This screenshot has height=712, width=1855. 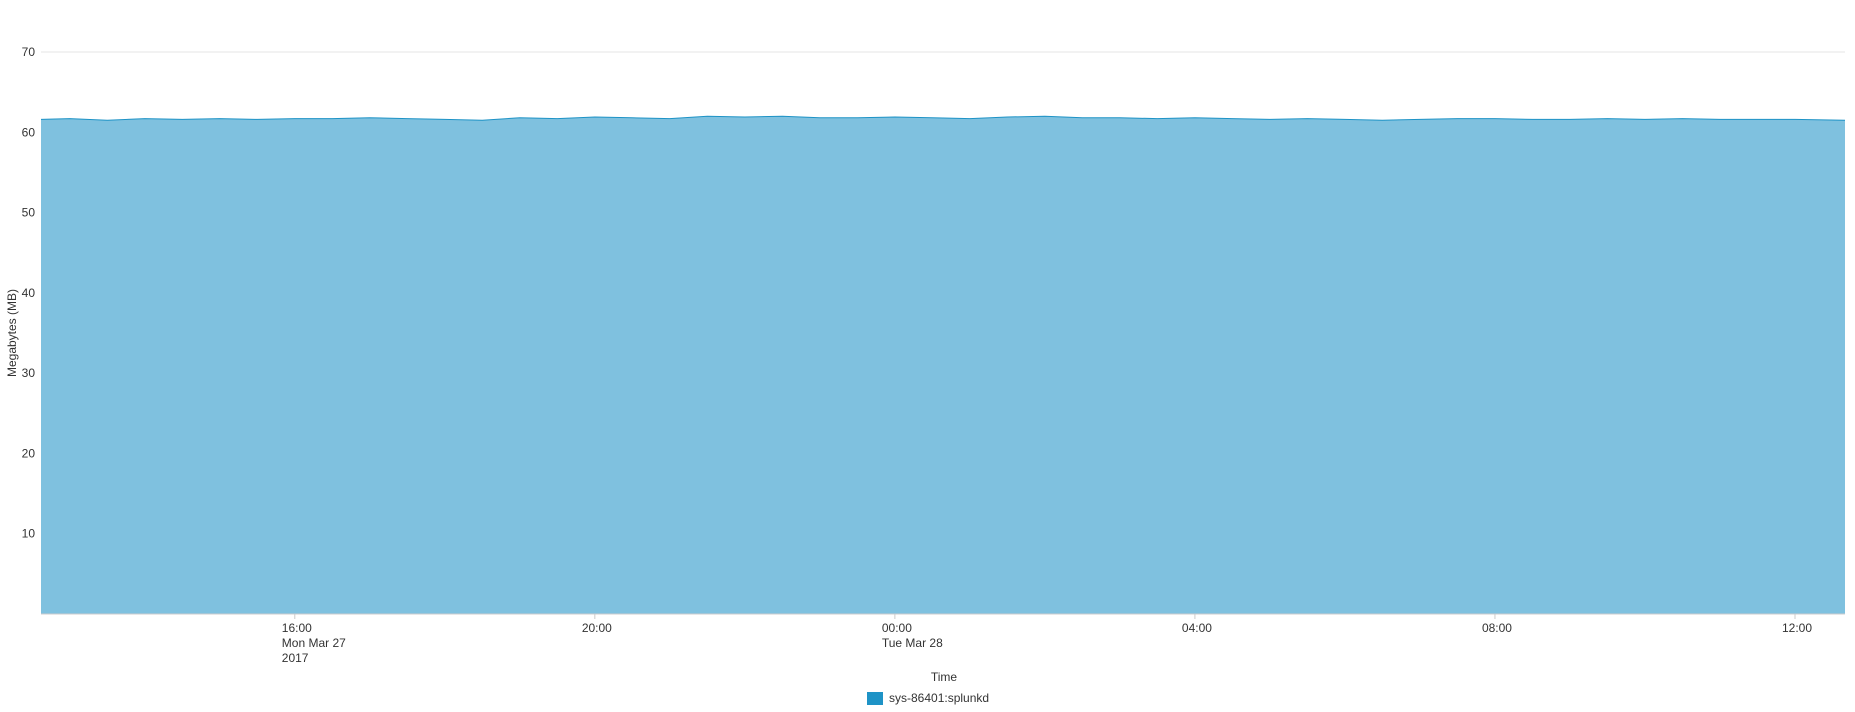 What do you see at coordinates (897, 628) in the screenshot?
I see `x-tick-label-2-0: 00:00` at bounding box center [897, 628].